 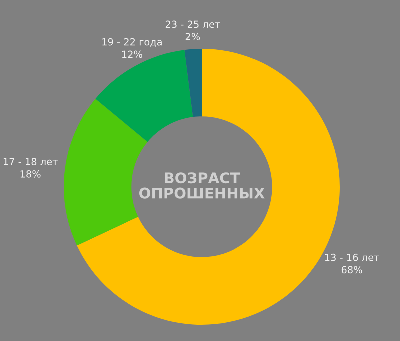 I want to click on text: ВОЗРАСТ ОПРОШЕННЫХ, so click(x=202, y=185).